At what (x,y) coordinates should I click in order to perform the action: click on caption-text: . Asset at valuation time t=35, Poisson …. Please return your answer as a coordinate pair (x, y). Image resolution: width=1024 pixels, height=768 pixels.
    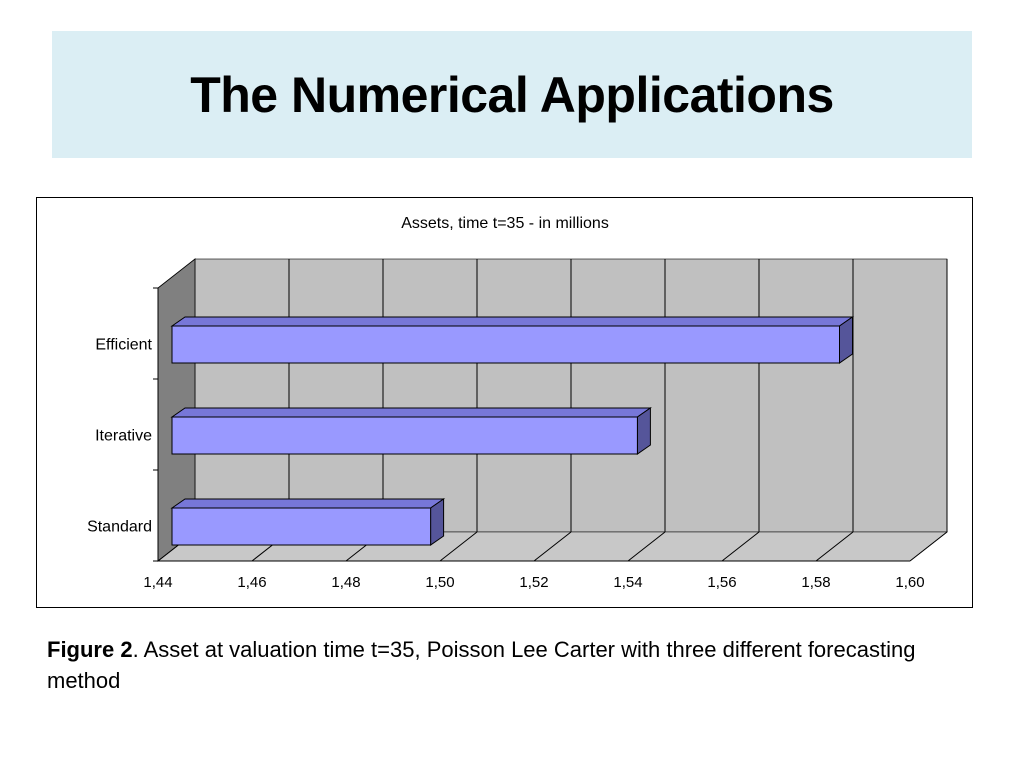
    Looking at the image, I should click on (481, 665).